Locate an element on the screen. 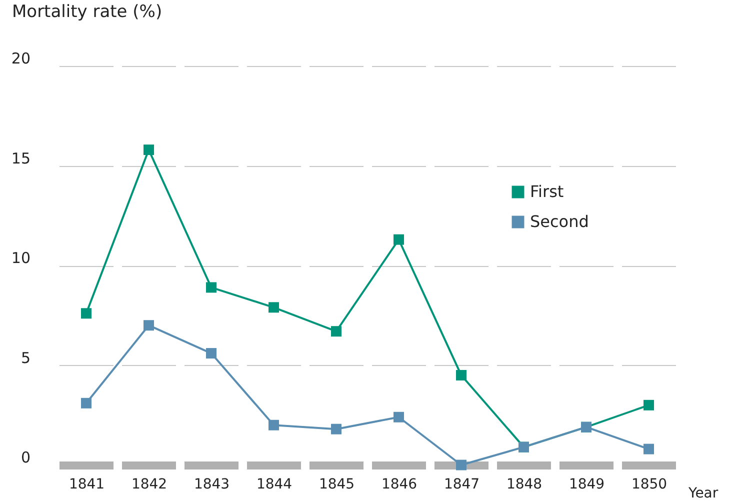 This screenshot has width=740, height=504. x-axis-title: Year is located at coordinates (703, 494).